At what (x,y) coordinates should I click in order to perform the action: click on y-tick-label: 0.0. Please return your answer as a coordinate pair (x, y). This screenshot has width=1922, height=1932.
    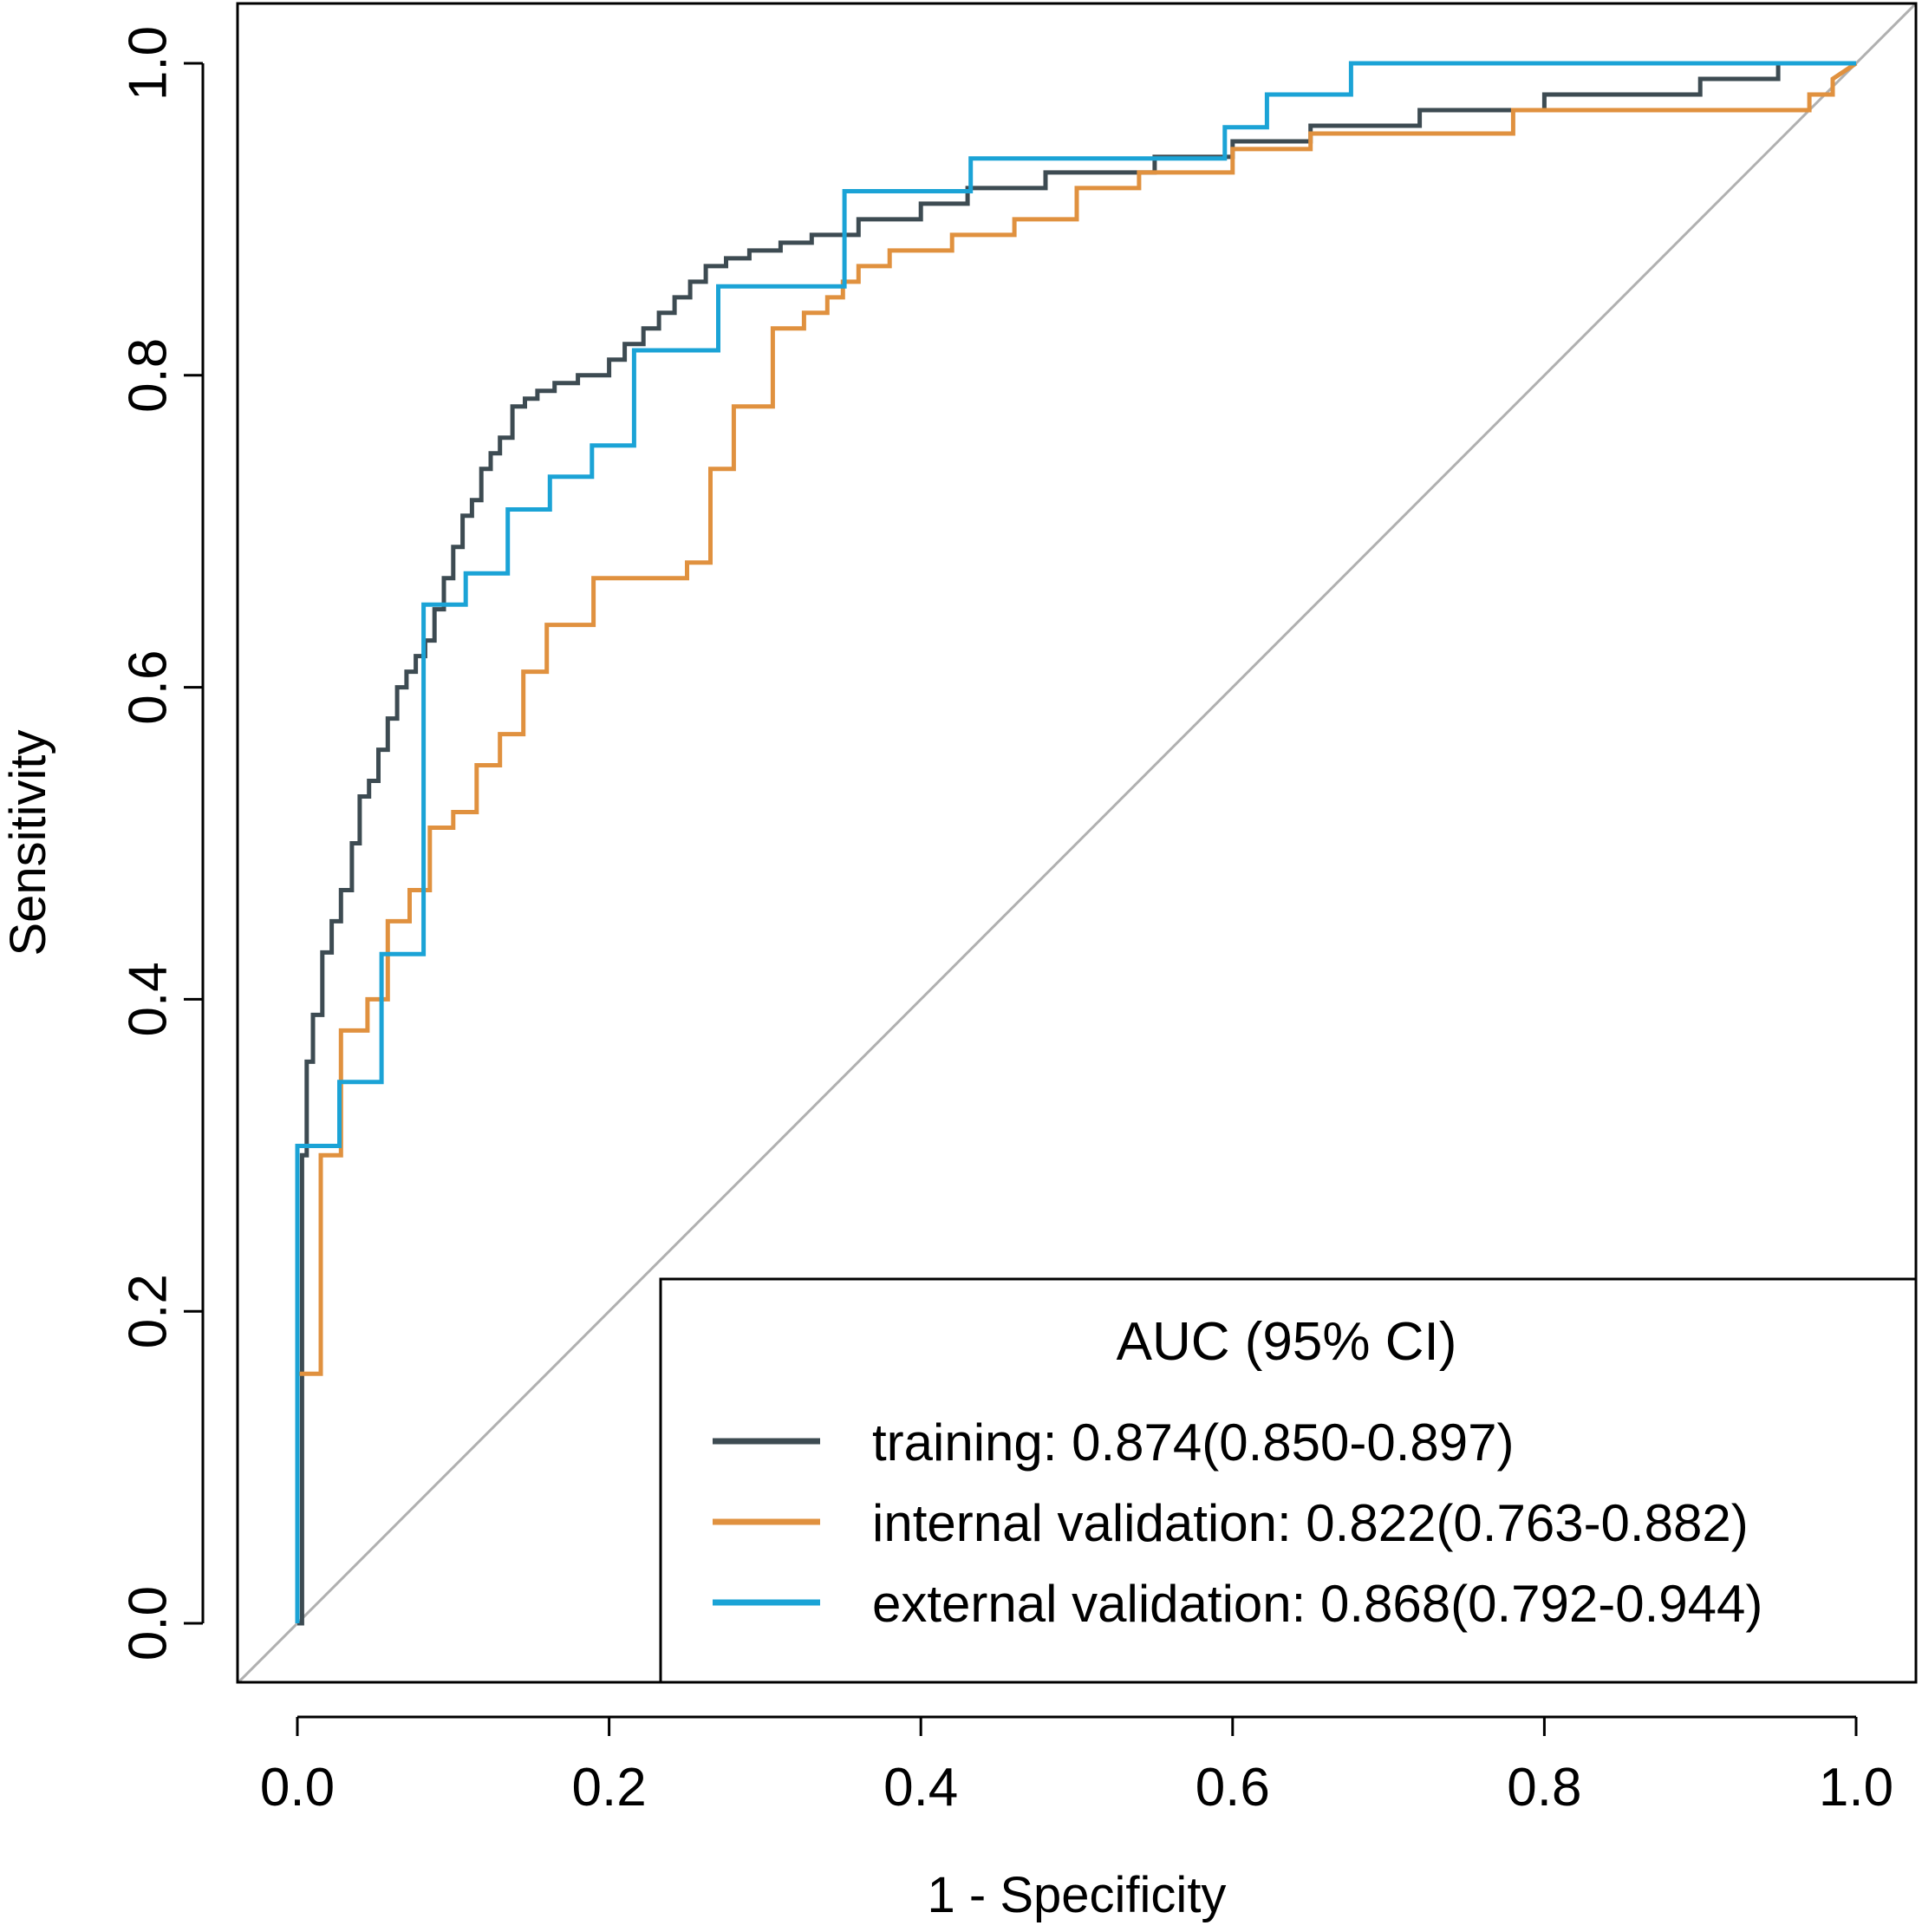
    Looking at the image, I should click on (148, 1623).